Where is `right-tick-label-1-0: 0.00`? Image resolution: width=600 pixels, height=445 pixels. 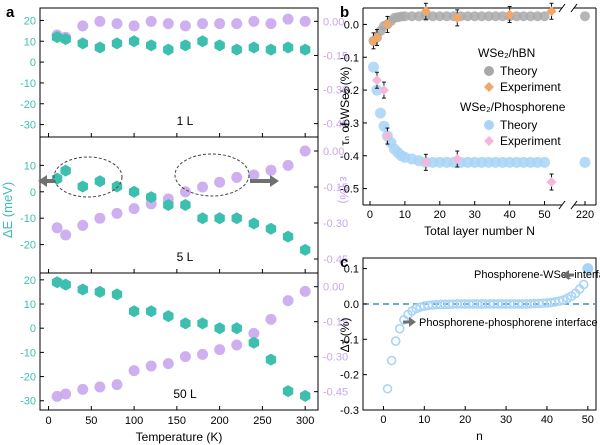
right-tick-label-1-0: 0.00 is located at coordinates (333, 152).